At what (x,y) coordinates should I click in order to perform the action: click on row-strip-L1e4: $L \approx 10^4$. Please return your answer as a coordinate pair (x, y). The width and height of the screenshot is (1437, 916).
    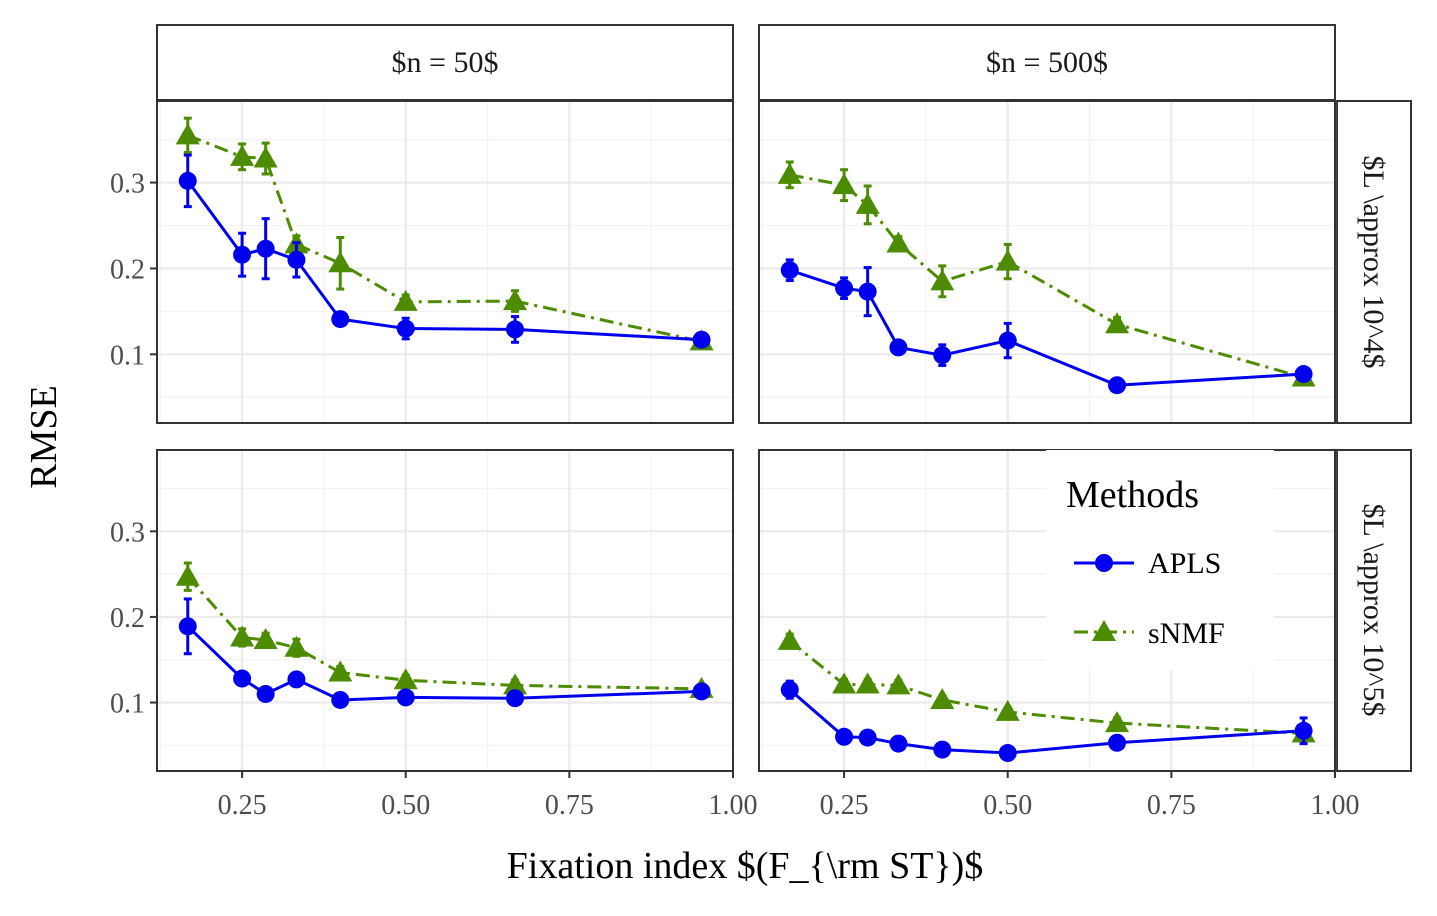
    Looking at the image, I should click on (1374, 262).